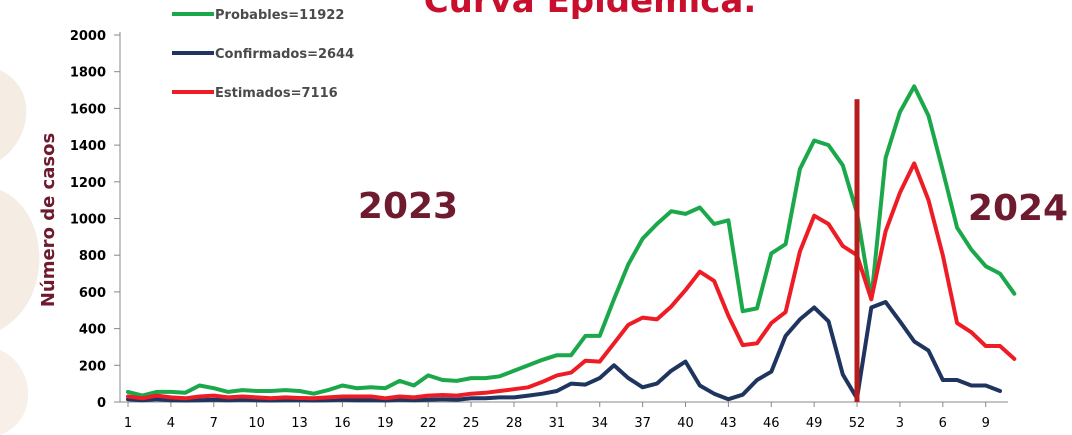 The height and width of the screenshot is (435, 1072). Describe the element at coordinates (92, 366) in the screenshot. I see `y-tick-label: 200` at that location.